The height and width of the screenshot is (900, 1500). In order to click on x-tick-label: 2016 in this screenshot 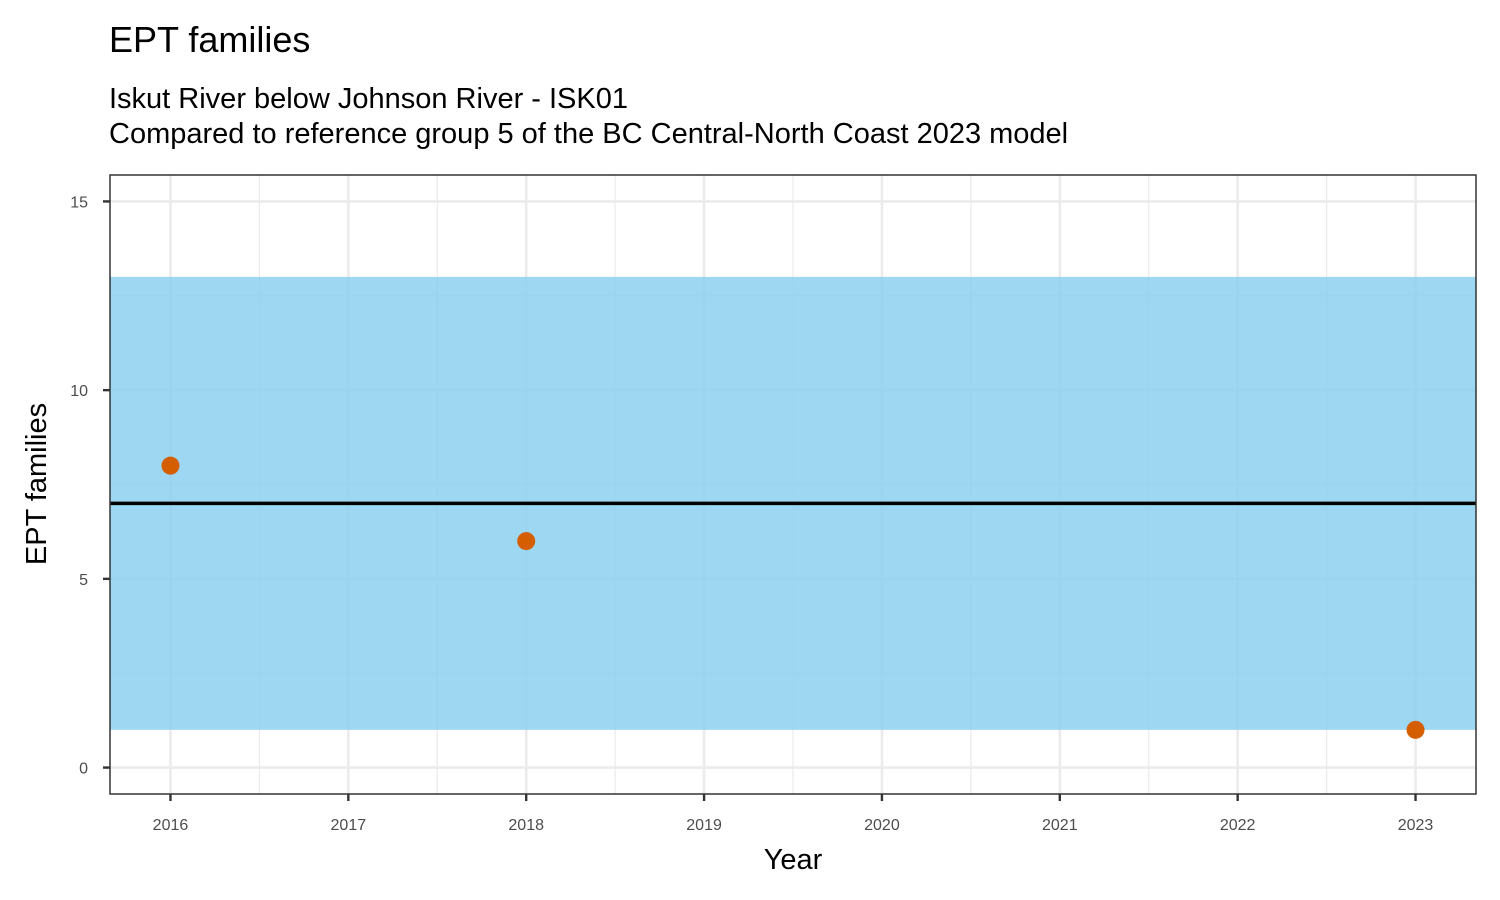, I will do `click(171, 825)`.